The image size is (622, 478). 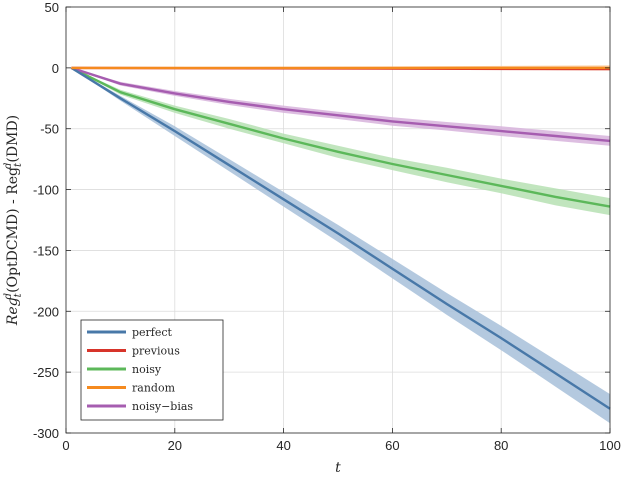 I want to click on y-title-part-3: (DMD), so click(x=13, y=139).